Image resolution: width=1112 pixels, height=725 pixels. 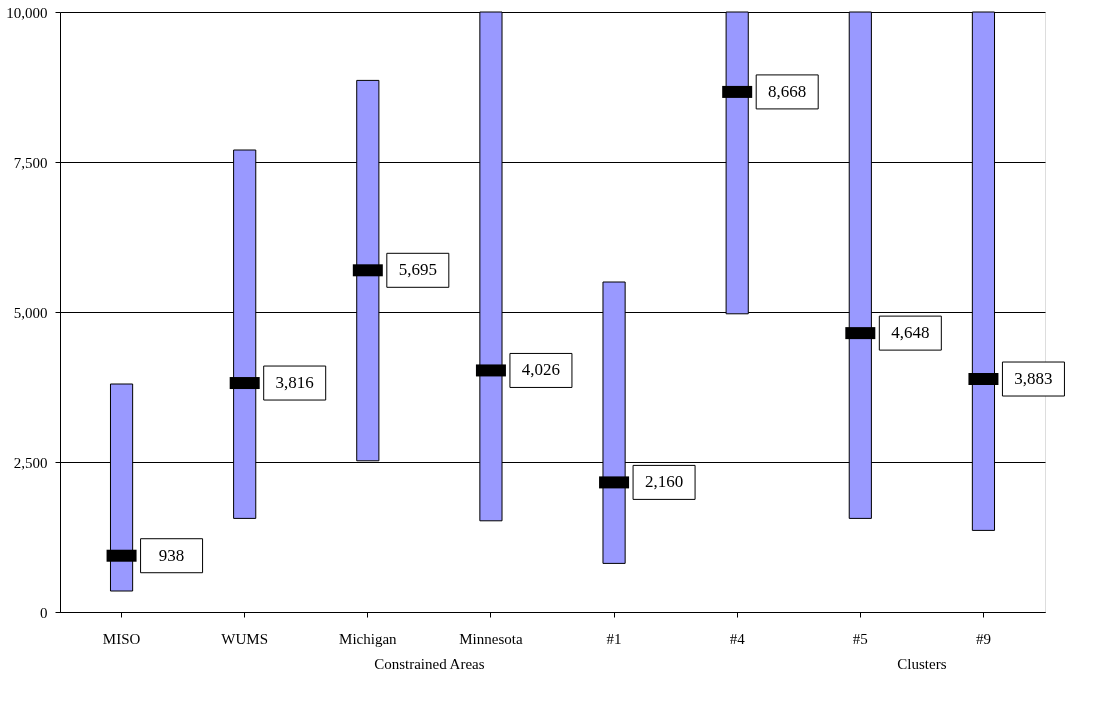 I want to click on x-tick-label: #1, so click(x=614, y=638).